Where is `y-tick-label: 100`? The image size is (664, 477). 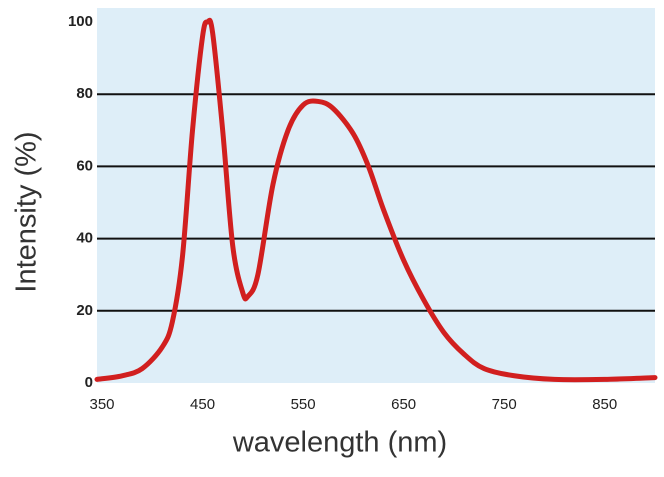
y-tick-label: 100 is located at coordinates (80, 21).